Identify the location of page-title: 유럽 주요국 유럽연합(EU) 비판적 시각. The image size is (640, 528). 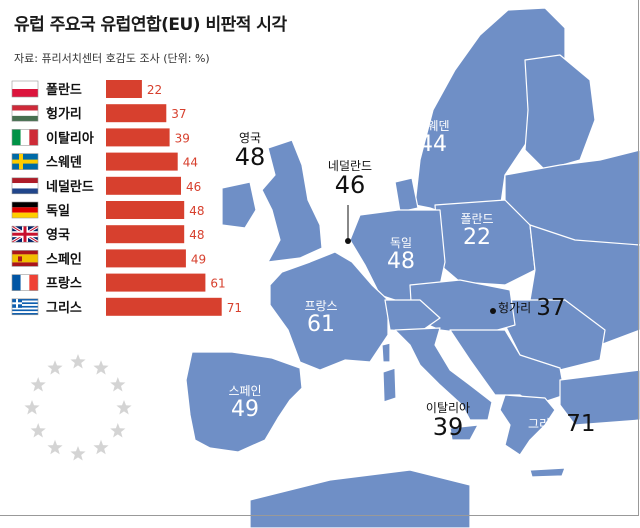
(150, 25).